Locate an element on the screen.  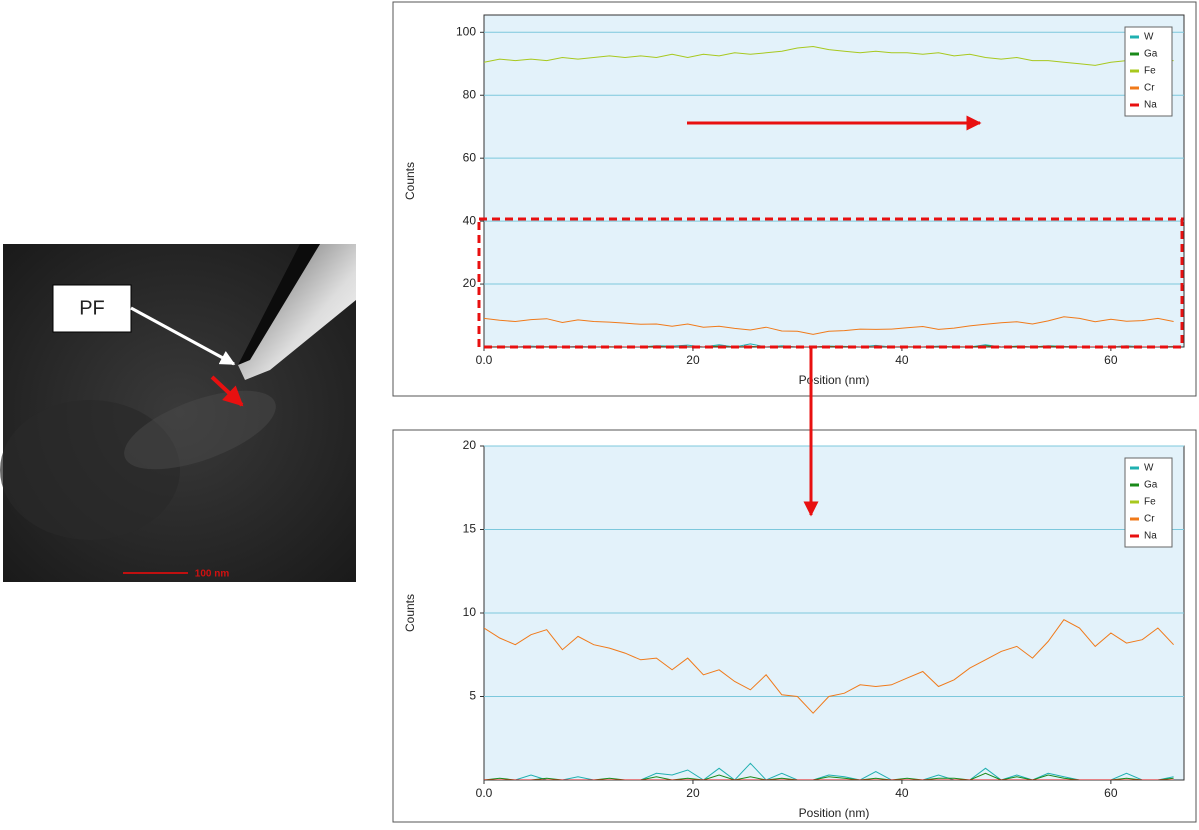
y-tick-label: 5 is located at coordinates (472, 696).